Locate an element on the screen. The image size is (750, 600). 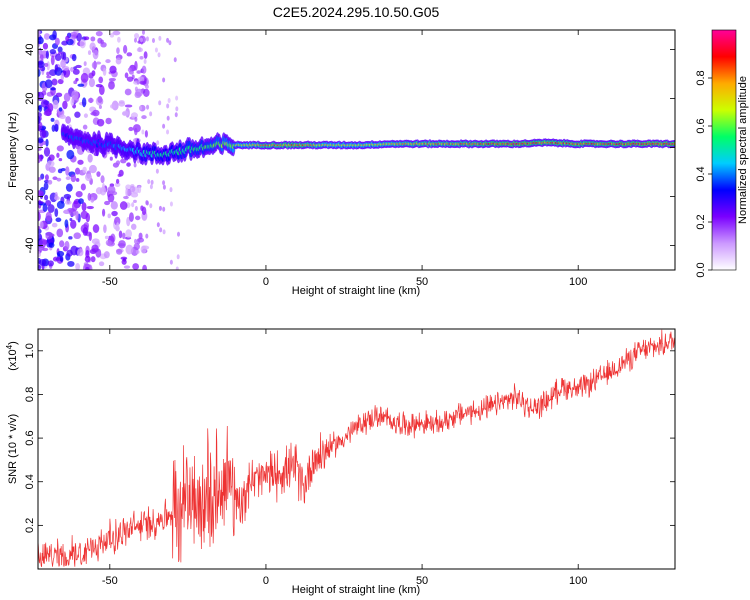
x-tick-label: 100 is located at coordinates (578, 282).